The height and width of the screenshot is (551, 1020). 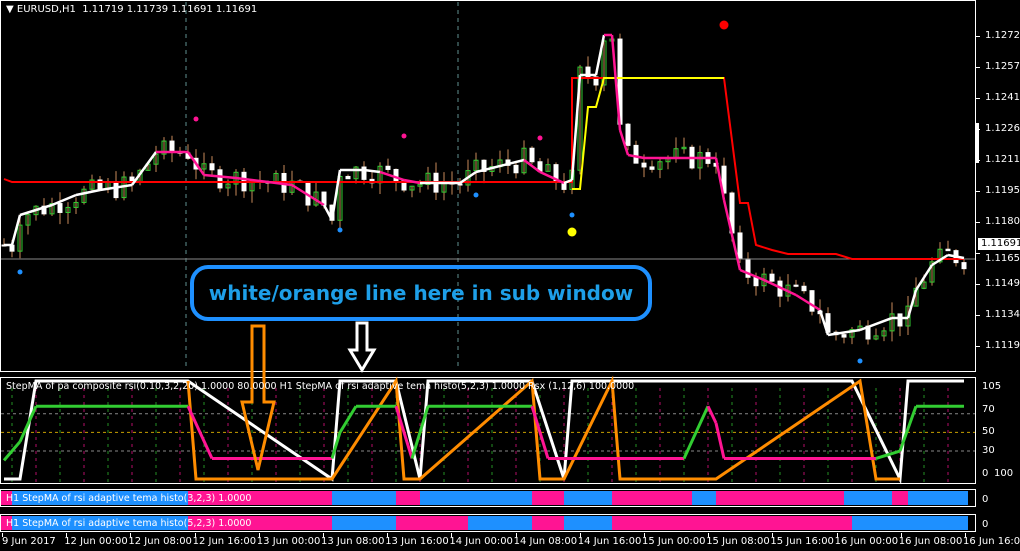 What do you see at coordinates (10, 9) in the screenshot?
I see `menu-triangle-icon: ▼` at bounding box center [10, 9].